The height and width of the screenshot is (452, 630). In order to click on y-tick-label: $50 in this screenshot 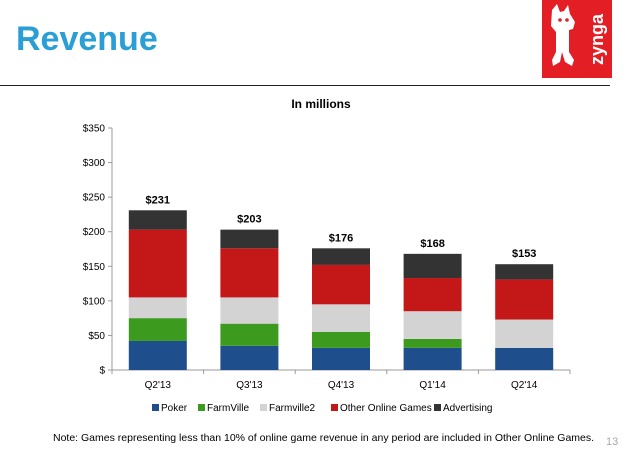, I will do `click(96, 336)`.